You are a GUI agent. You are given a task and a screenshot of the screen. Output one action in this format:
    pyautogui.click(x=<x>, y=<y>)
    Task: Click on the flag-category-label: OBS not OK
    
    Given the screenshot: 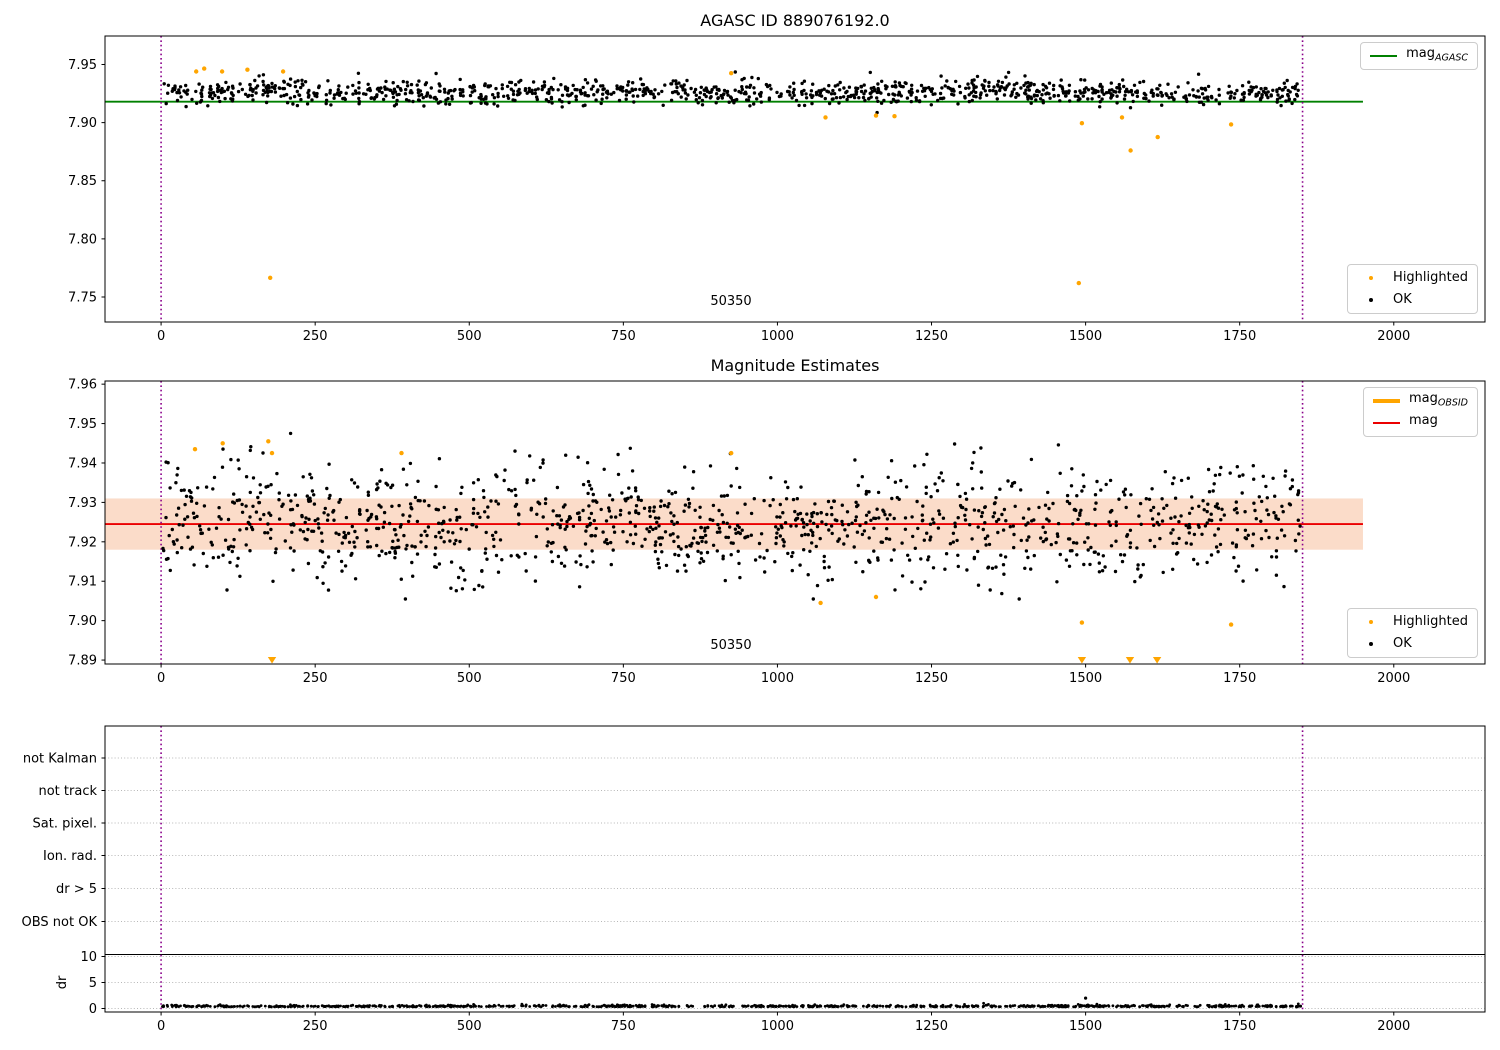 What is the action you would take?
    pyautogui.click(x=60, y=922)
    